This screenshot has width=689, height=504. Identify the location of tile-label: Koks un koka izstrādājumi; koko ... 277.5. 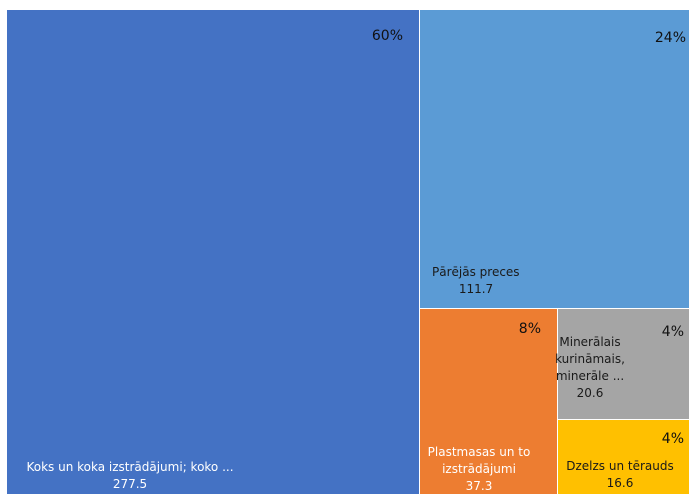
(129, 475).